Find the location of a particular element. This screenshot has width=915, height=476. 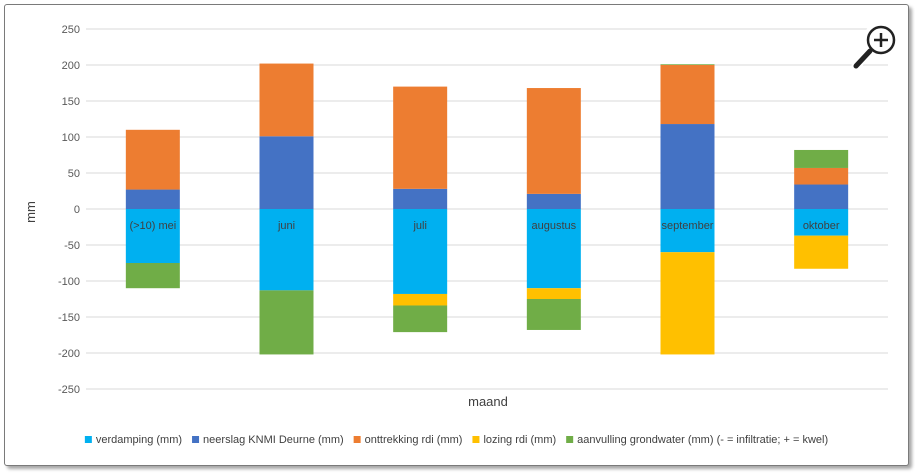

y-axis-title: mm is located at coordinates (30, 212).